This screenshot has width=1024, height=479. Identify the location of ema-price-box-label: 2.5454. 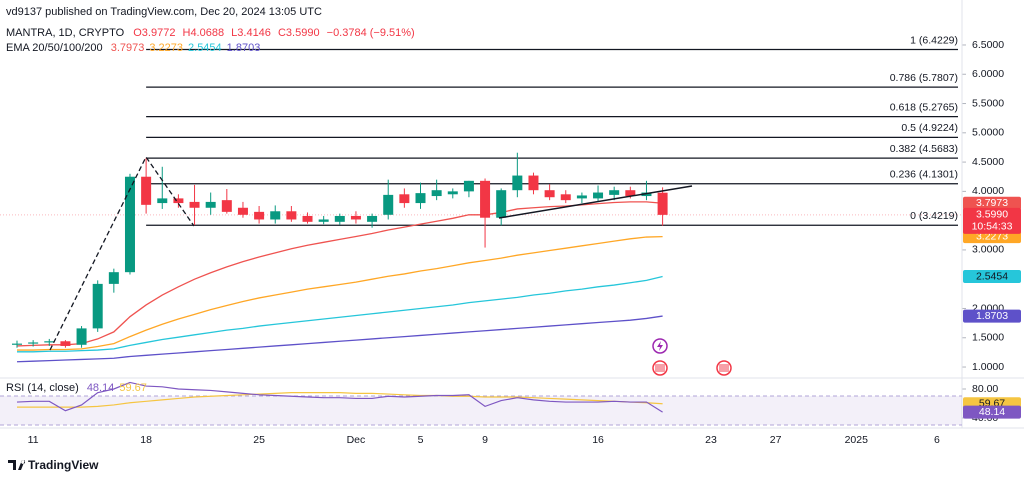
(992, 276).